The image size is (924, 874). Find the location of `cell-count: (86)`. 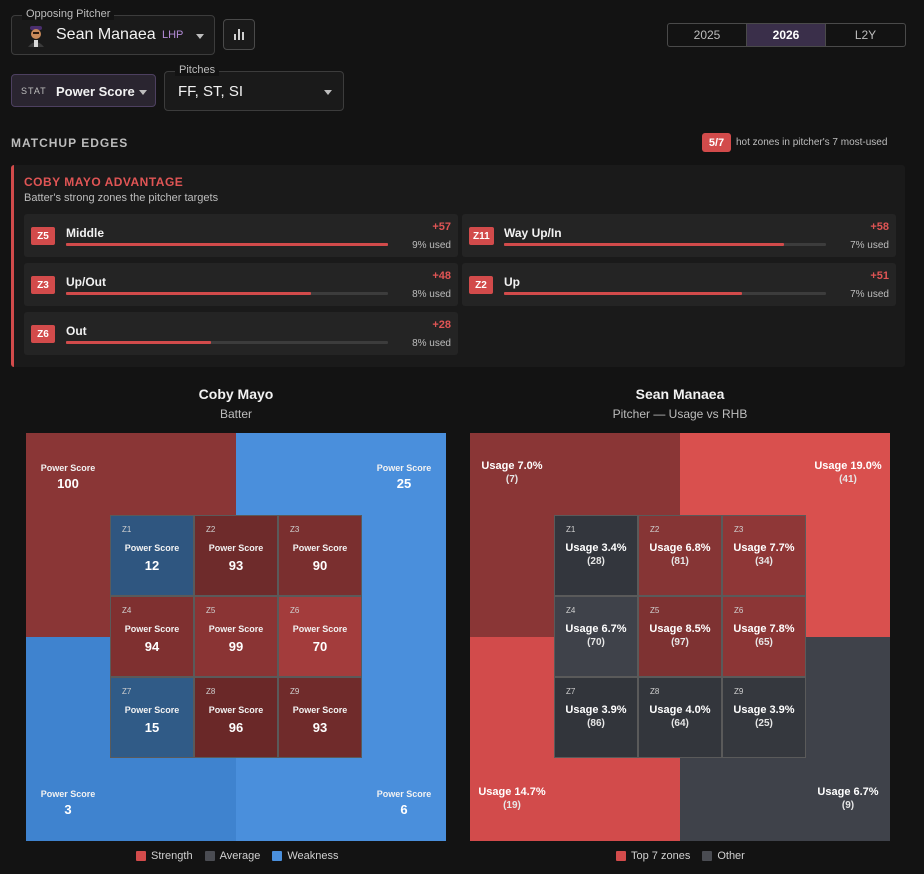

cell-count: (86) is located at coordinates (596, 723).